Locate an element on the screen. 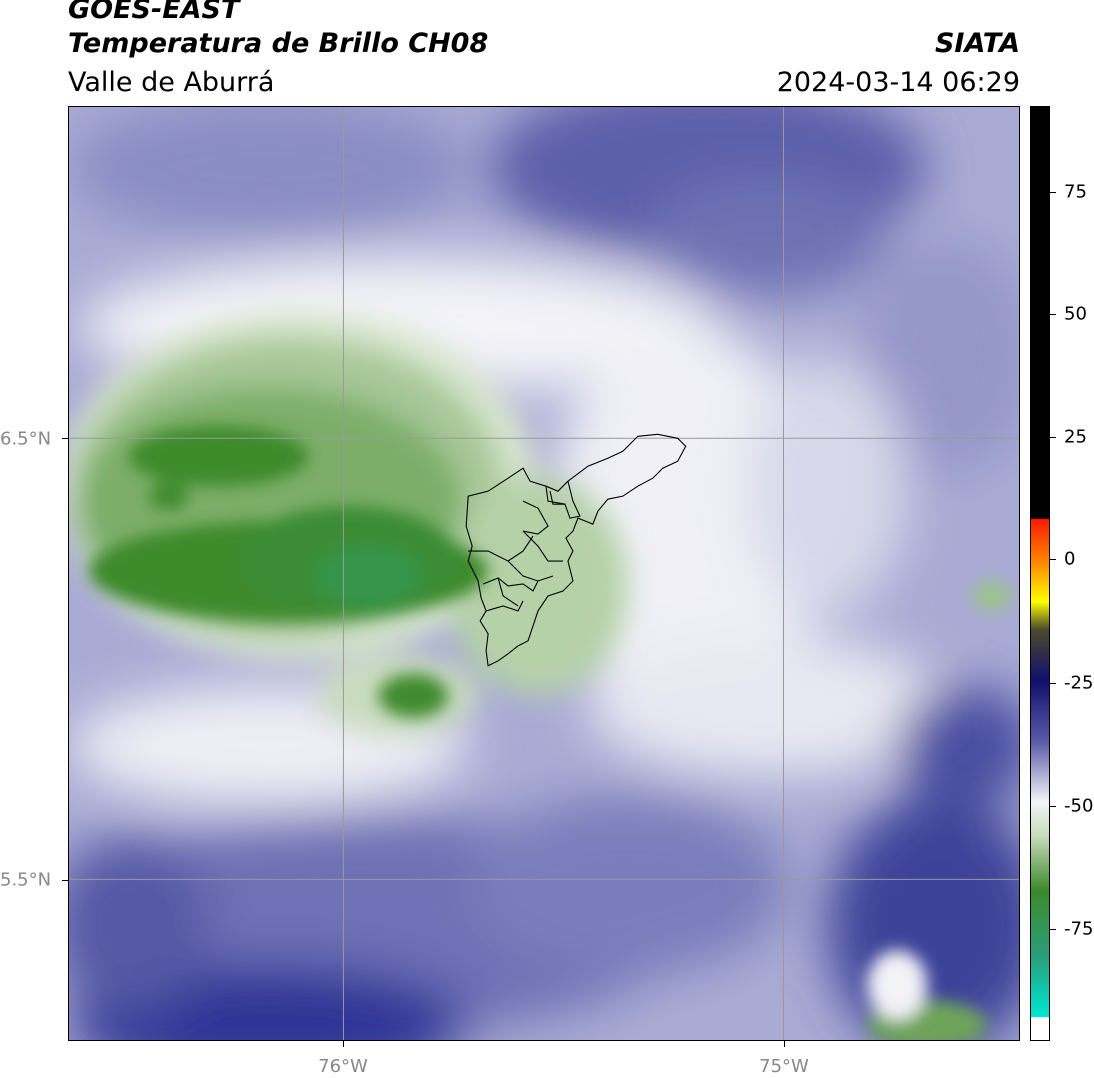 The height and width of the screenshot is (1078, 1094). product-title: Temperatura de Brillo CH08 is located at coordinates (278, 43).